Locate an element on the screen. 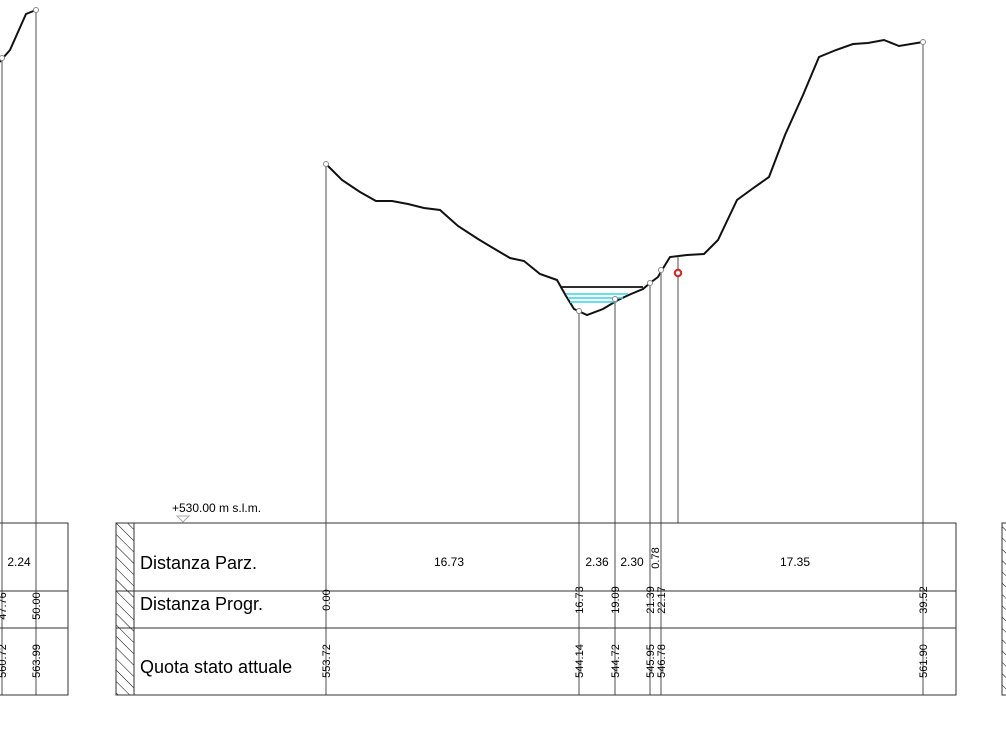 This screenshot has height=732, width=1006. left-quota-value: 563.99 is located at coordinates (37, 661).